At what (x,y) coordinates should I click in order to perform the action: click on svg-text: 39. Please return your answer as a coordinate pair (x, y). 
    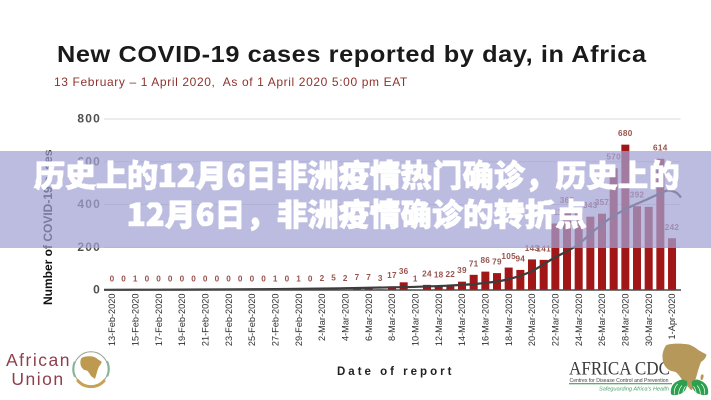
    Looking at the image, I should click on (462, 270).